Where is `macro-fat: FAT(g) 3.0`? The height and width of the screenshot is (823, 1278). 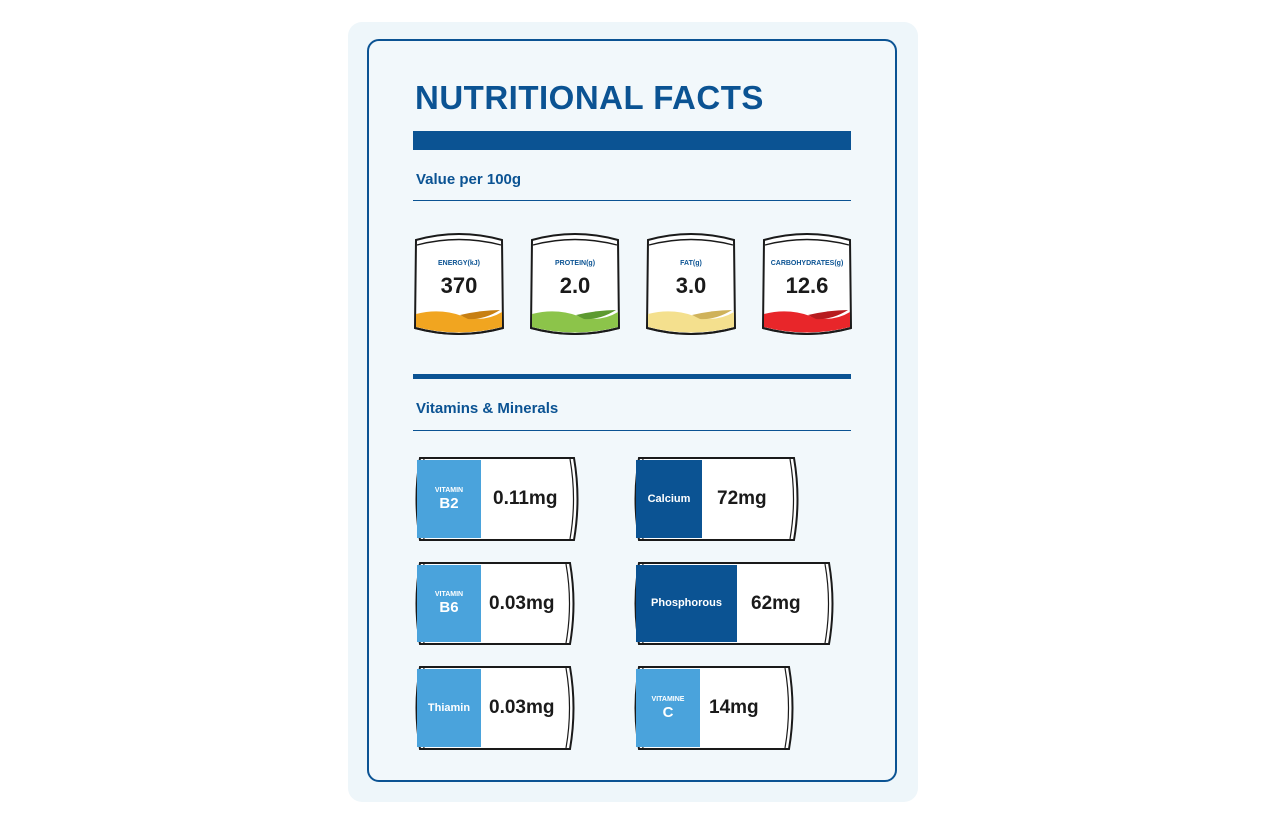 macro-fat: FAT(g) 3.0 is located at coordinates (691, 284).